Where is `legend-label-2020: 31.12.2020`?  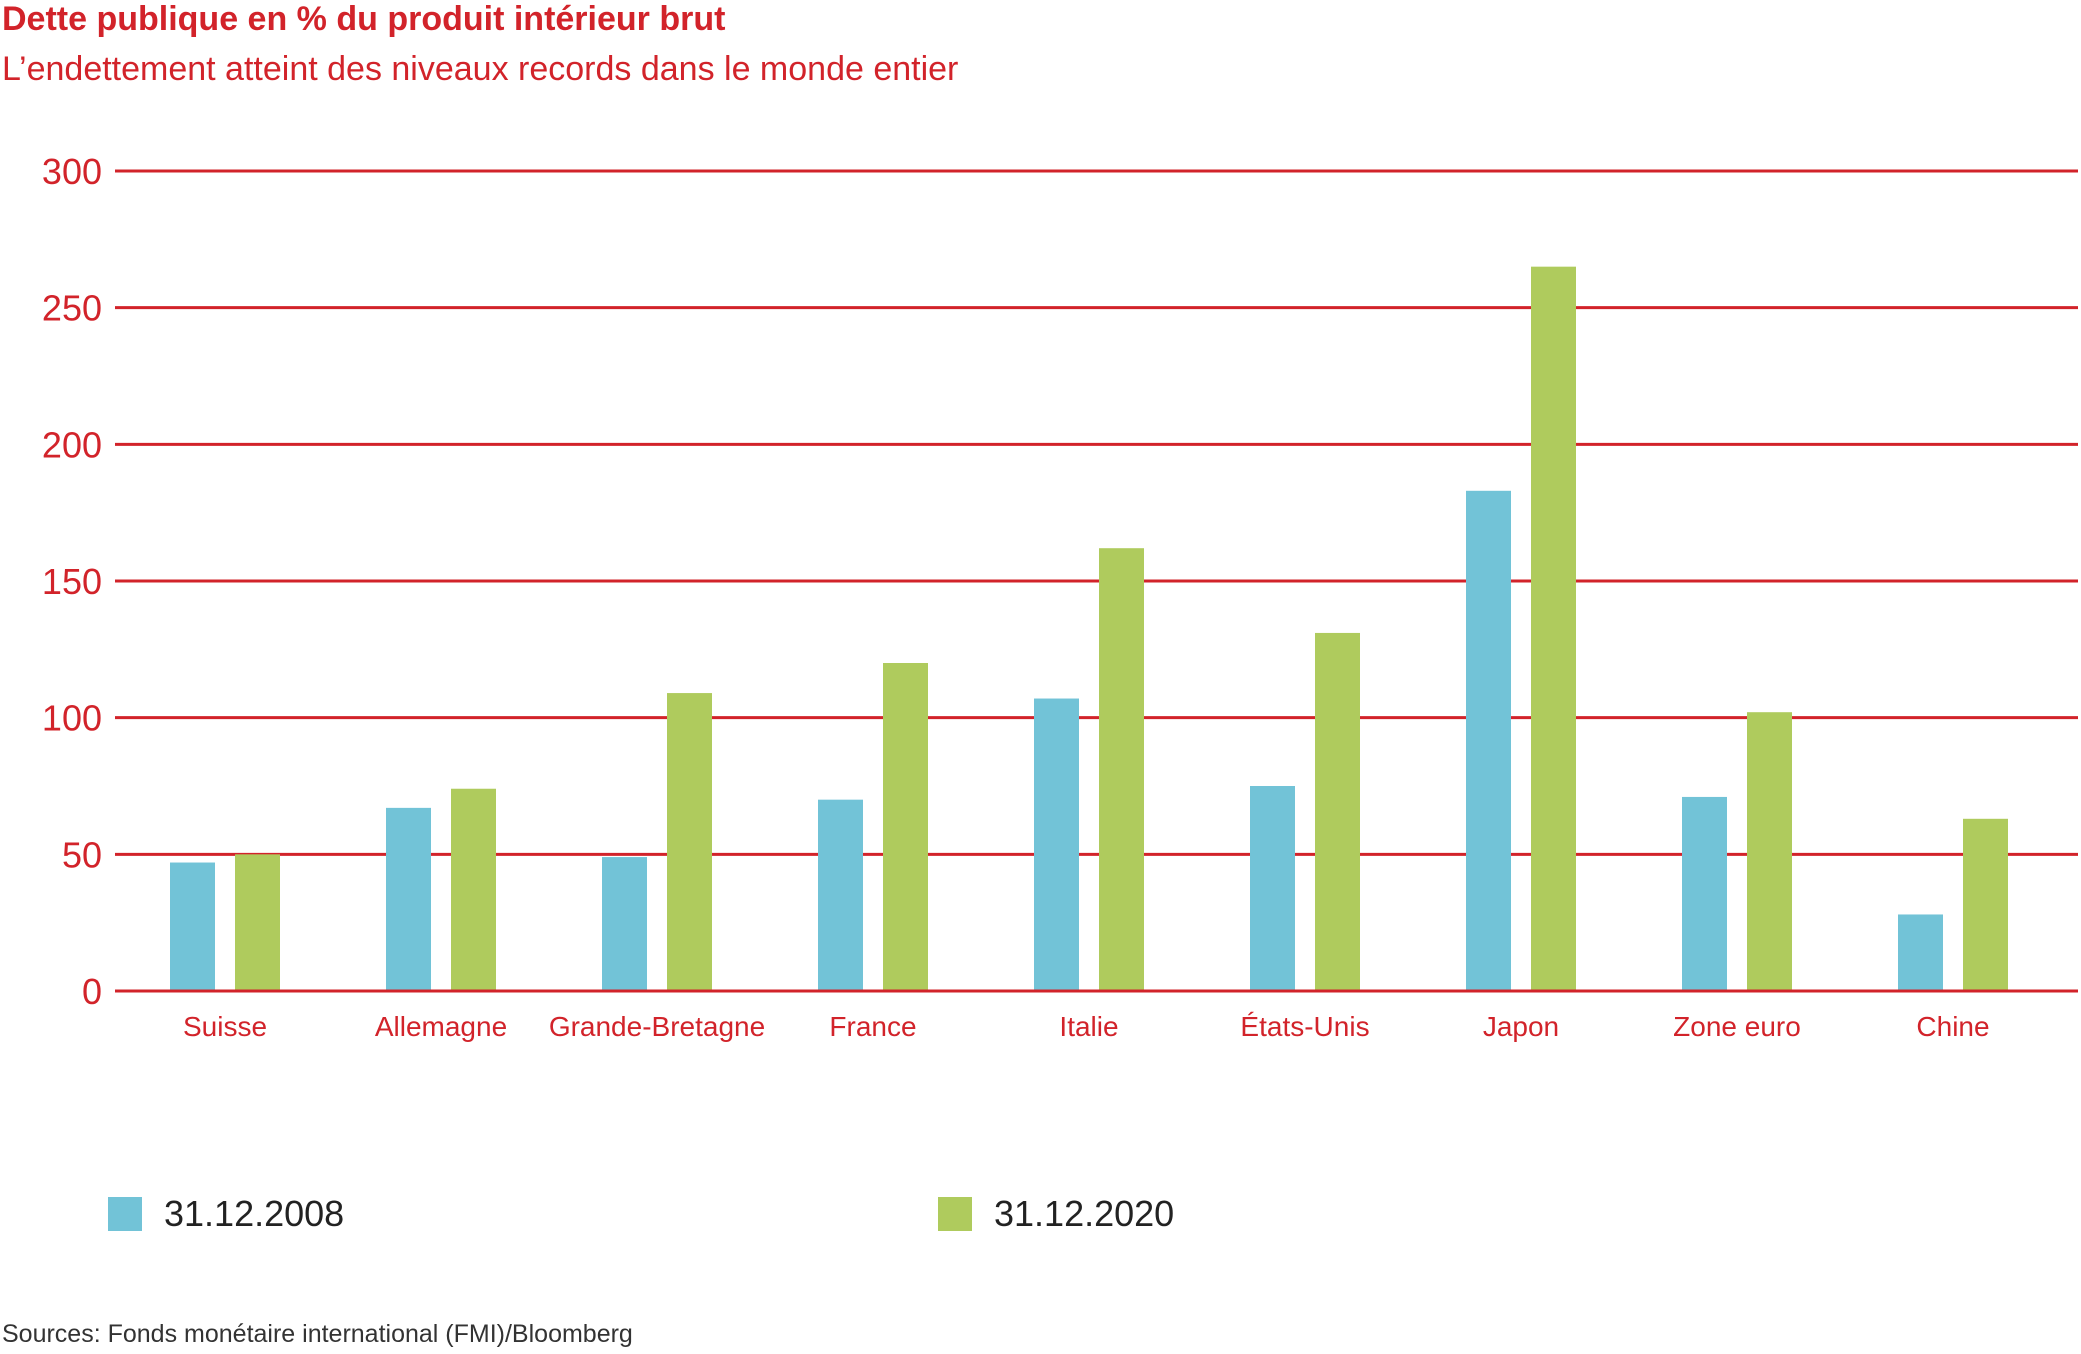
legend-label-2020: 31.12.2020 is located at coordinates (1084, 1213).